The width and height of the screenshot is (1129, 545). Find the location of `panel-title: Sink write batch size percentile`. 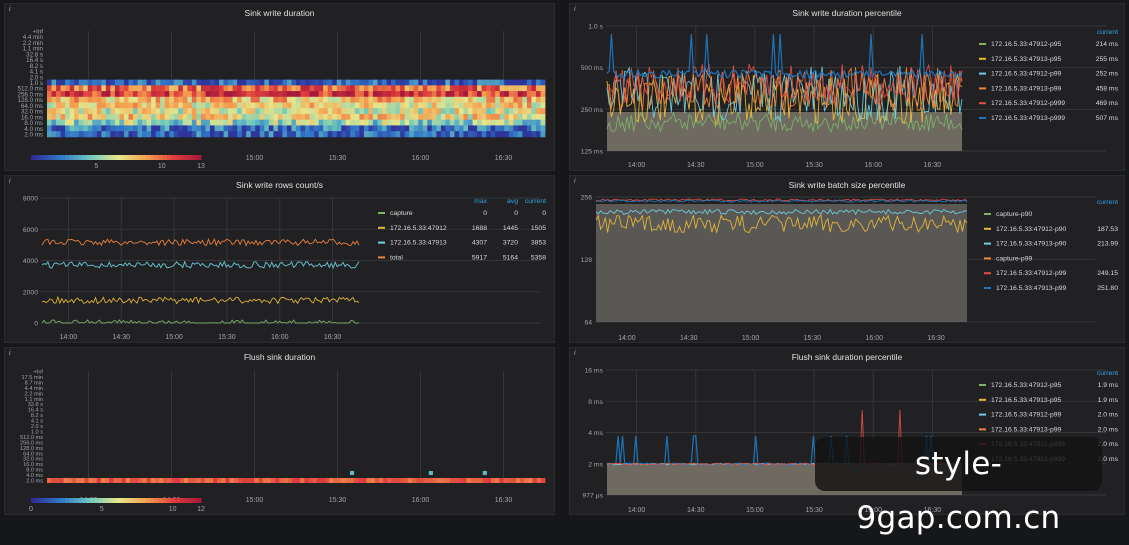

panel-title: Sink write batch size percentile is located at coordinates (847, 185).